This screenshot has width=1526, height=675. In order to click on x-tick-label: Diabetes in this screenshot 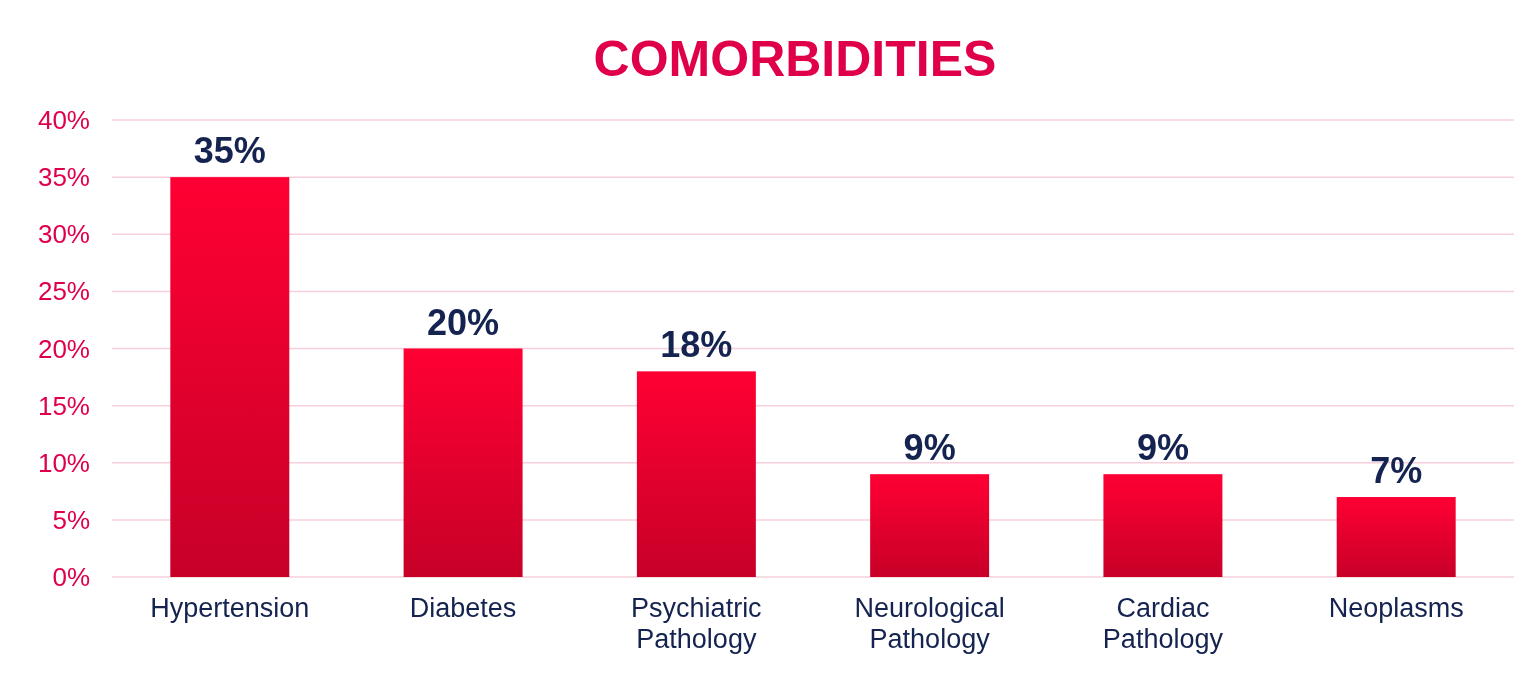, I will do `click(463, 608)`.